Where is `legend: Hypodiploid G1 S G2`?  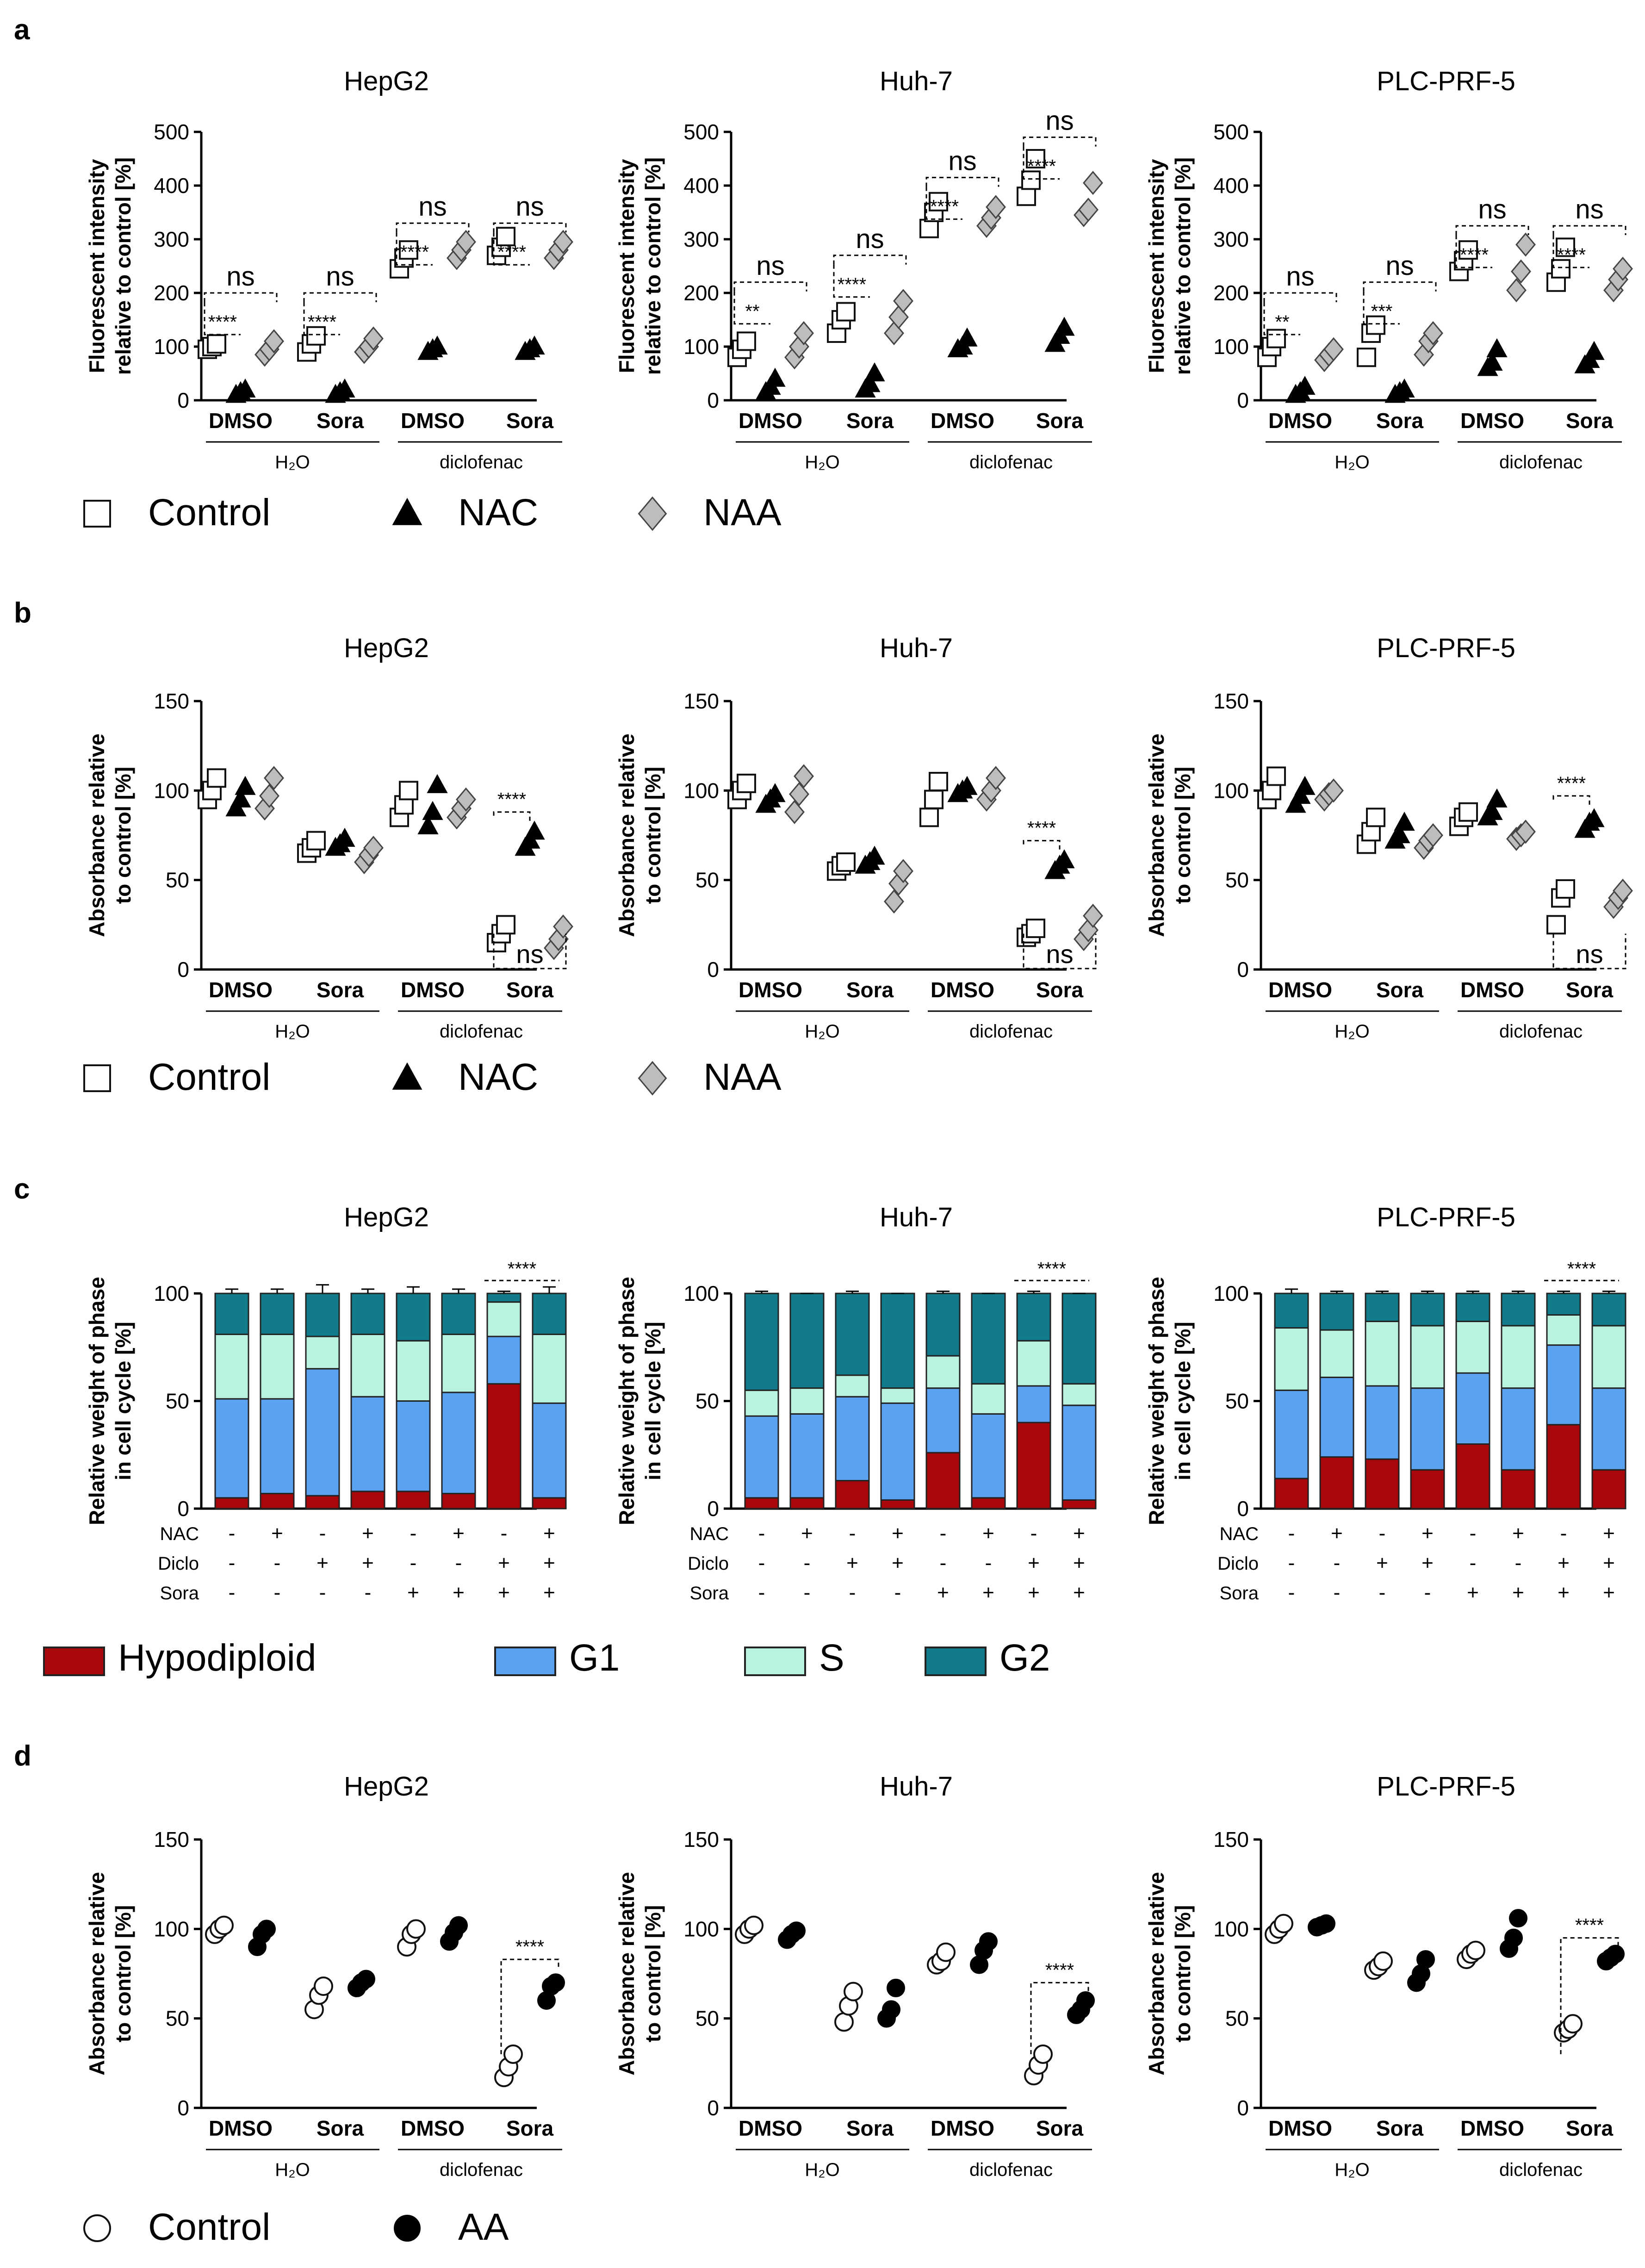 legend: Hypodiploid G1 S G2 is located at coordinates (546, 1658).